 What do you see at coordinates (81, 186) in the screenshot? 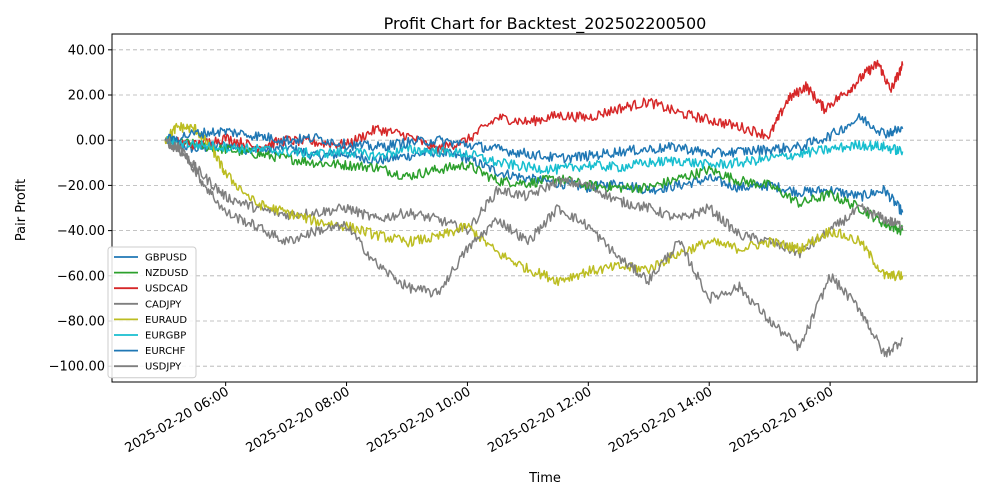
I see `y-tick-label: −20.00` at bounding box center [81, 186].